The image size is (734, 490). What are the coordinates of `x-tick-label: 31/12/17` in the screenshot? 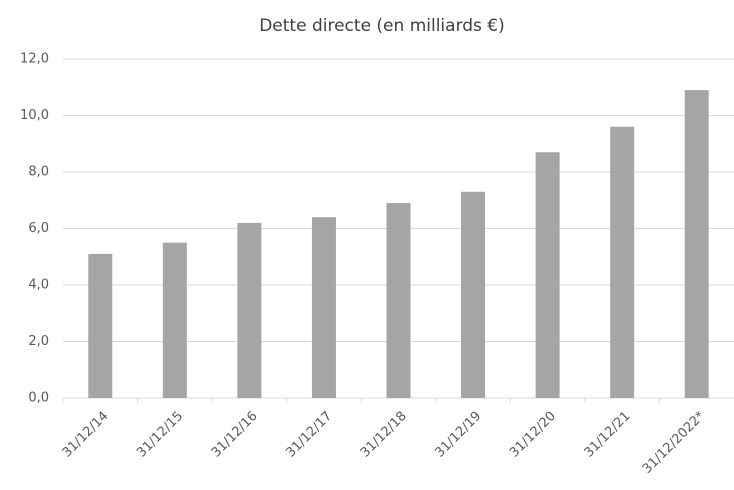 It's located at (309, 435).